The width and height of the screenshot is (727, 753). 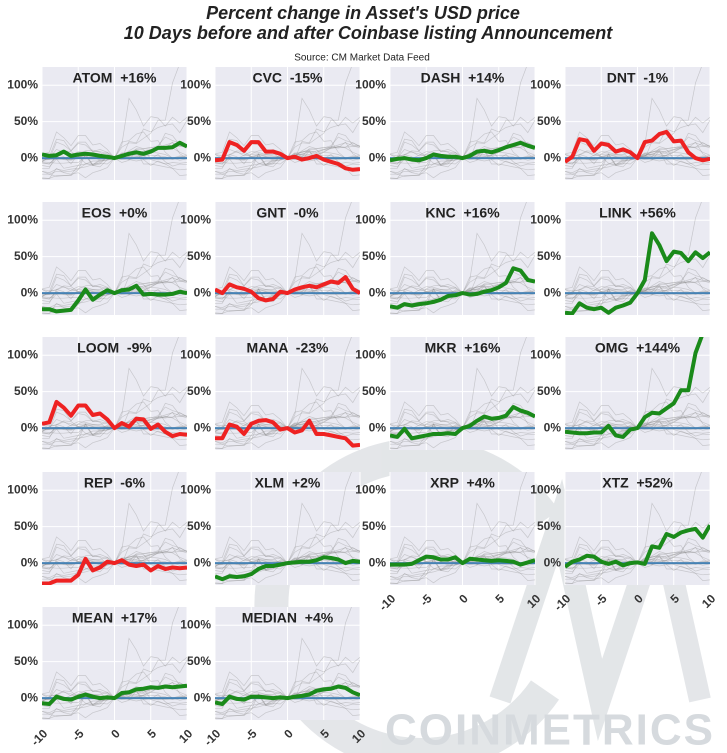 I want to click on panel-title: LOOM -9%, so click(x=114, y=348).